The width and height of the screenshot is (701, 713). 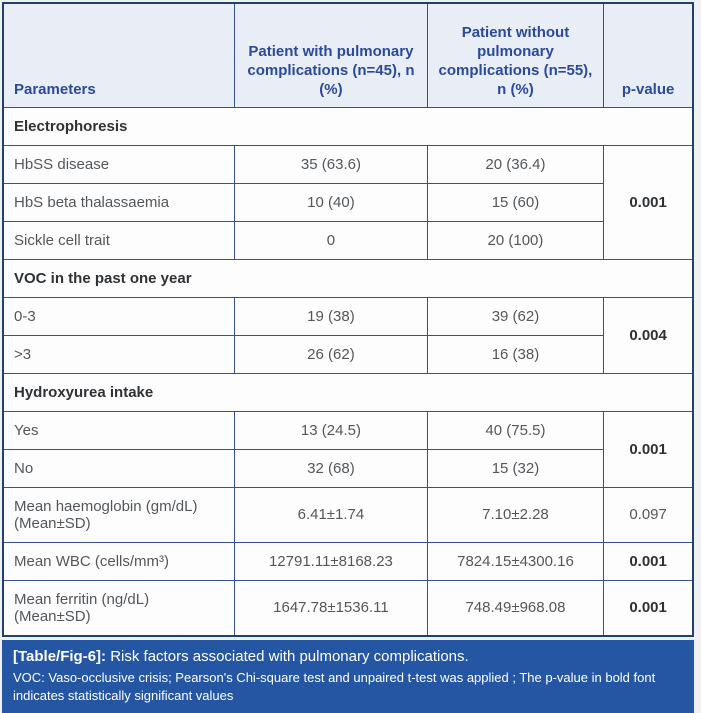 I want to click on section-title: Hydroxyurea intake, so click(x=348, y=392).